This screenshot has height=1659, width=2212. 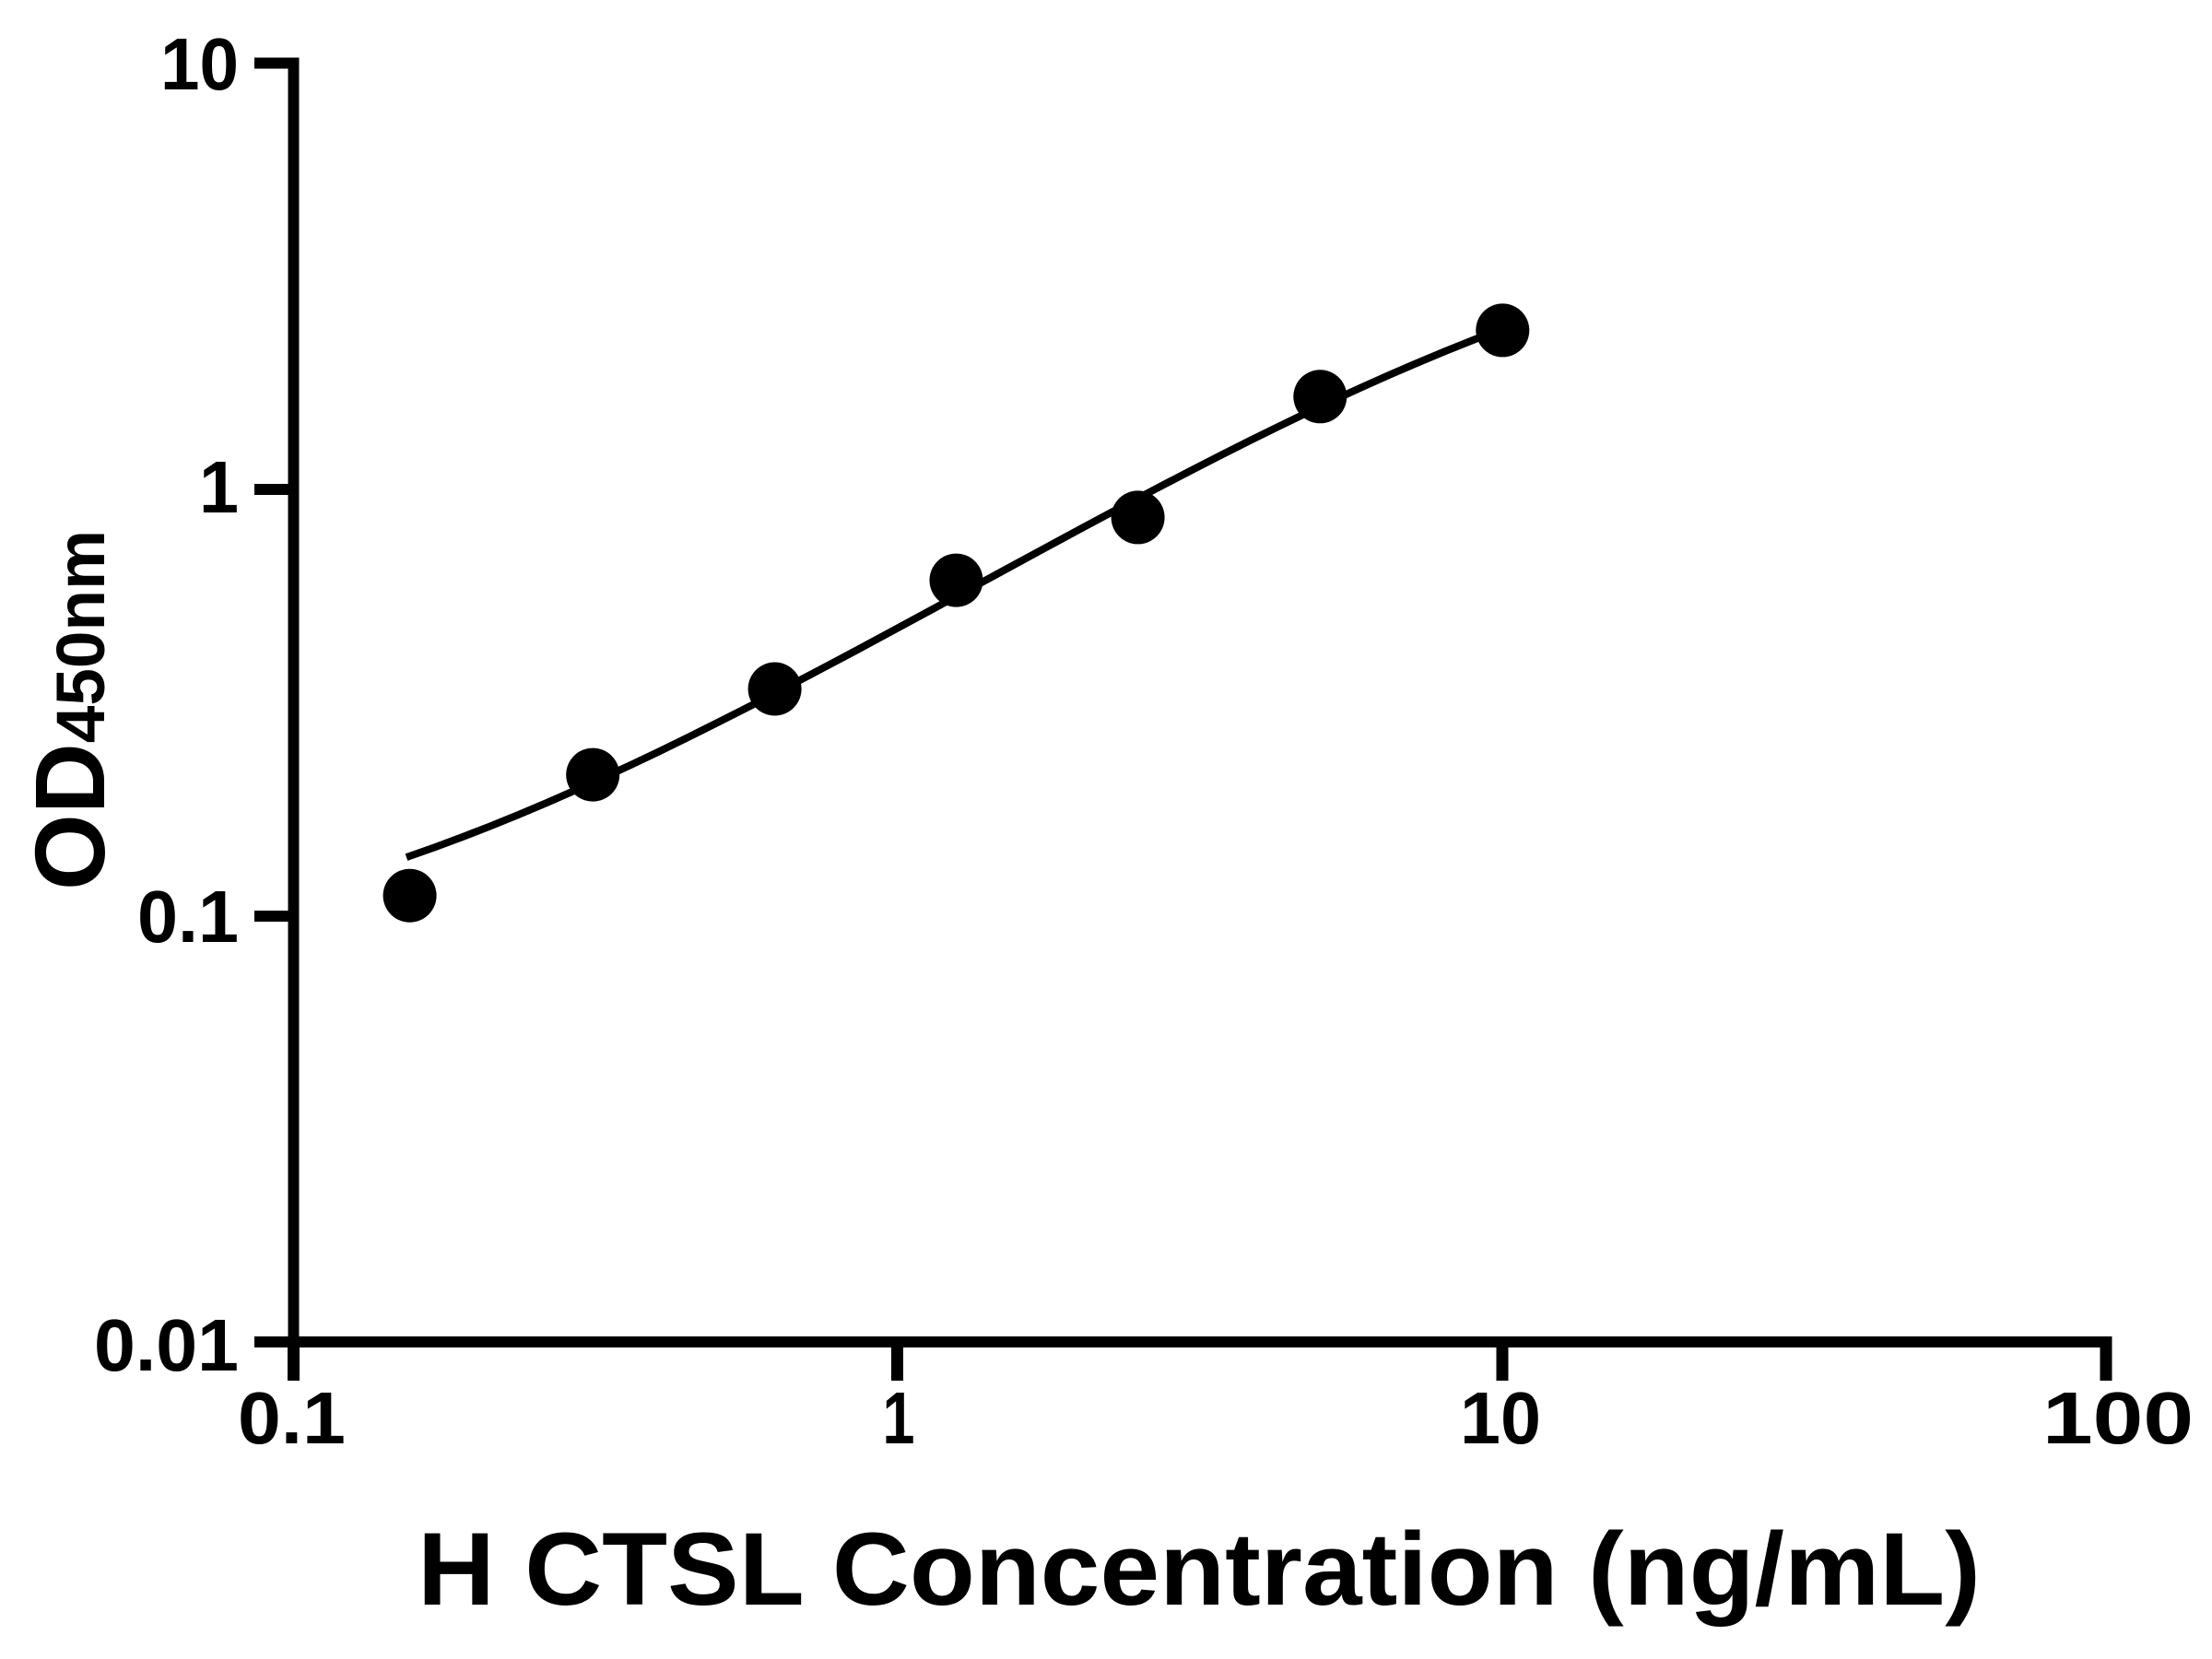 What do you see at coordinates (166, 1345) in the screenshot?
I see `svg-text: 0.01` at bounding box center [166, 1345].